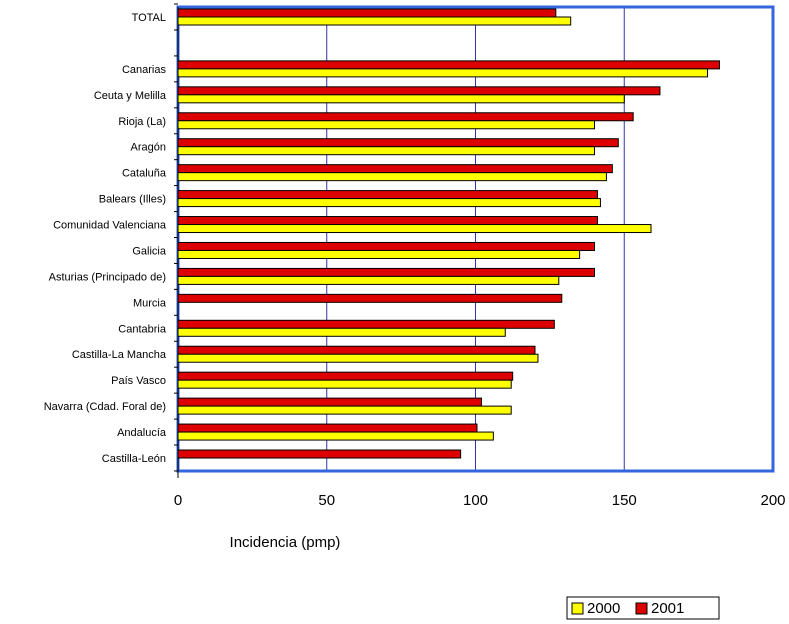 The image size is (789, 624). What do you see at coordinates (149, 18) in the screenshot?
I see `category-label: TOTAL` at bounding box center [149, 18].